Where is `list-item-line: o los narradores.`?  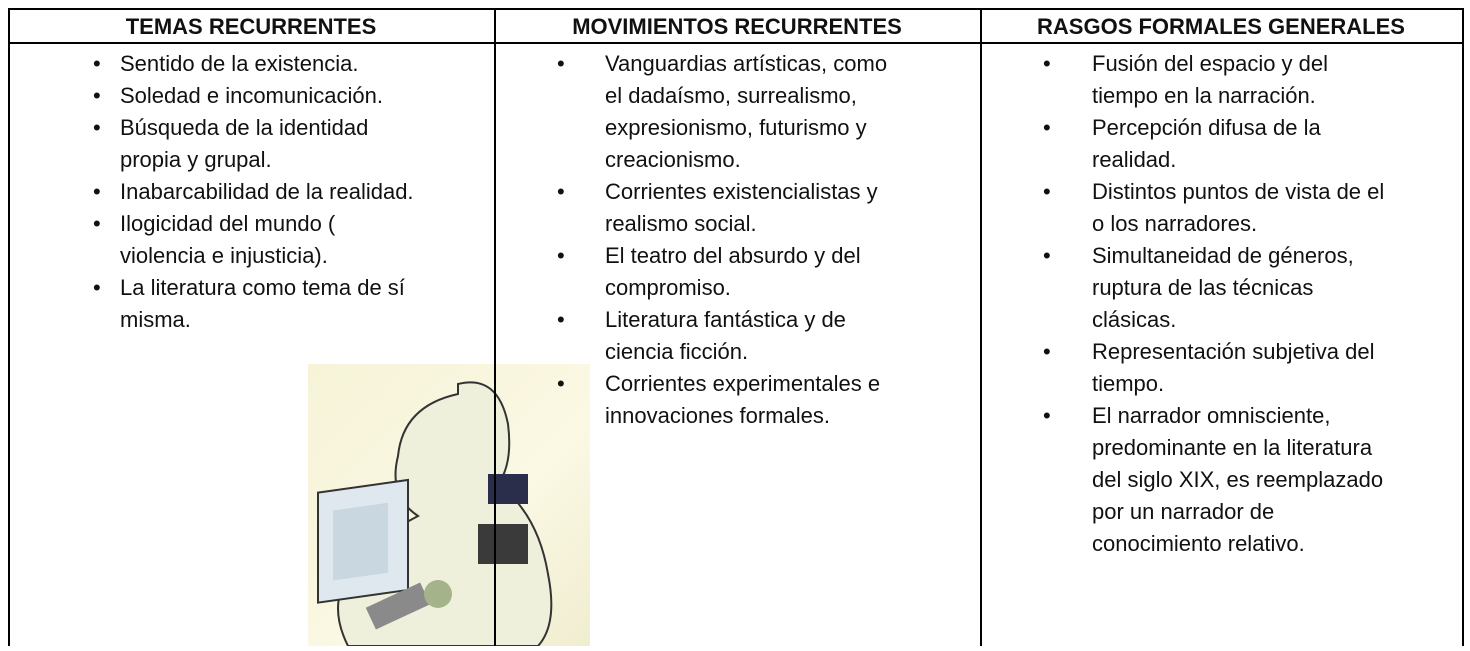 list-item-line: o los narradores. is located at coordinates (1175, 223).